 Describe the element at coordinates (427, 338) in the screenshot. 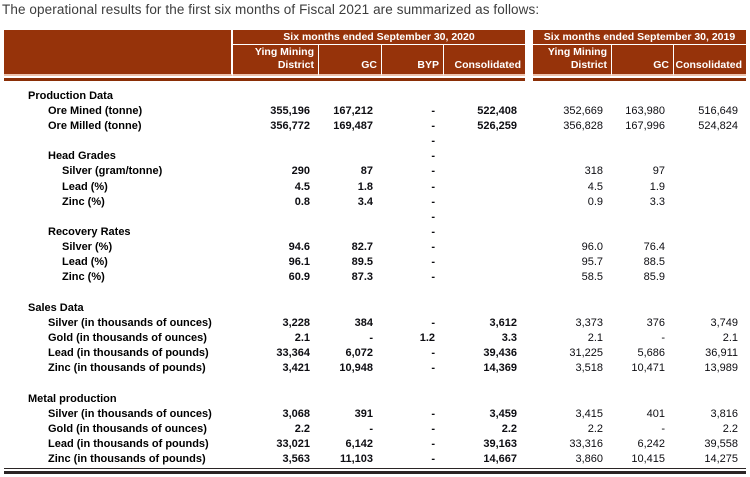

I see `cell-value: 1.2` at that location.